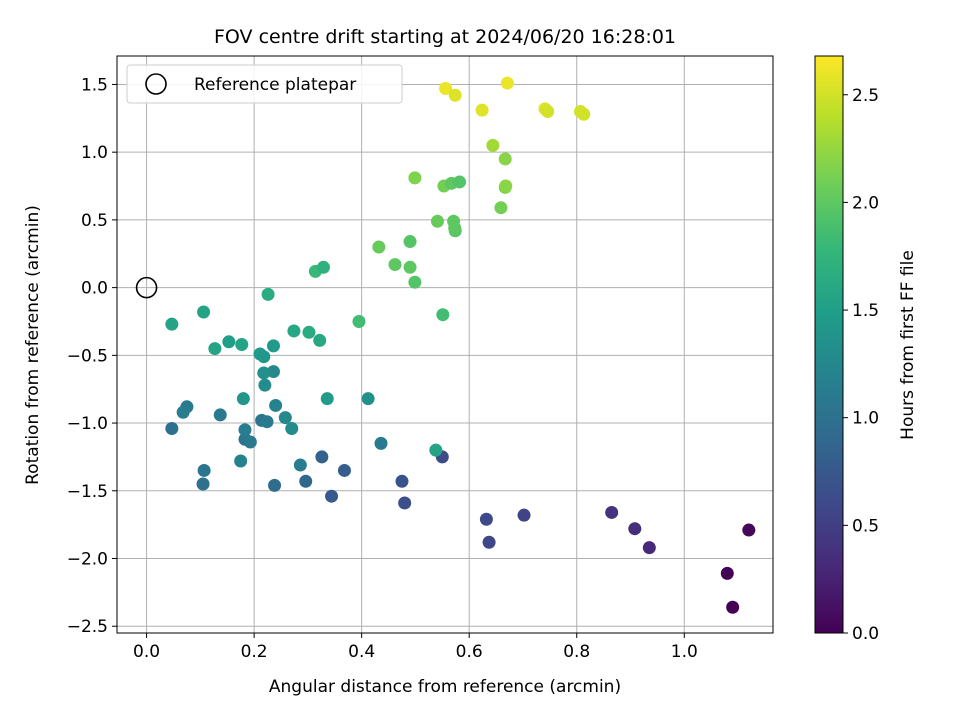 The width and height of the screenshot is (960, 720). What do you see at coordinates (445, 687) in the screenshot?
I see `x-axis-label: Angular distance from reference (arcmin)` at bounding box center [445, 687].